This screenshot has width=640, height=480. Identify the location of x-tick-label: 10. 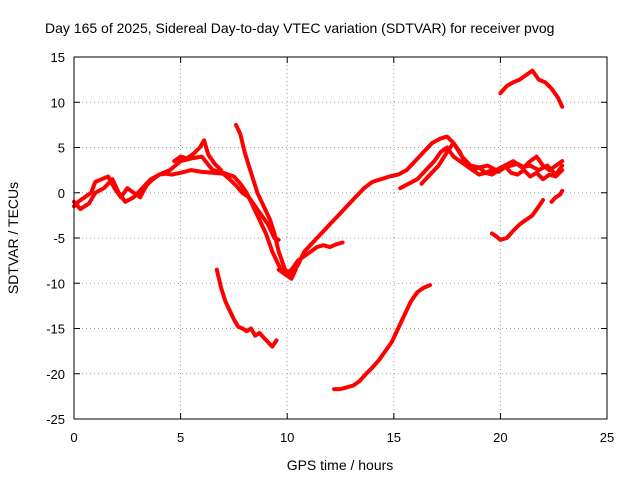
(287, 437).